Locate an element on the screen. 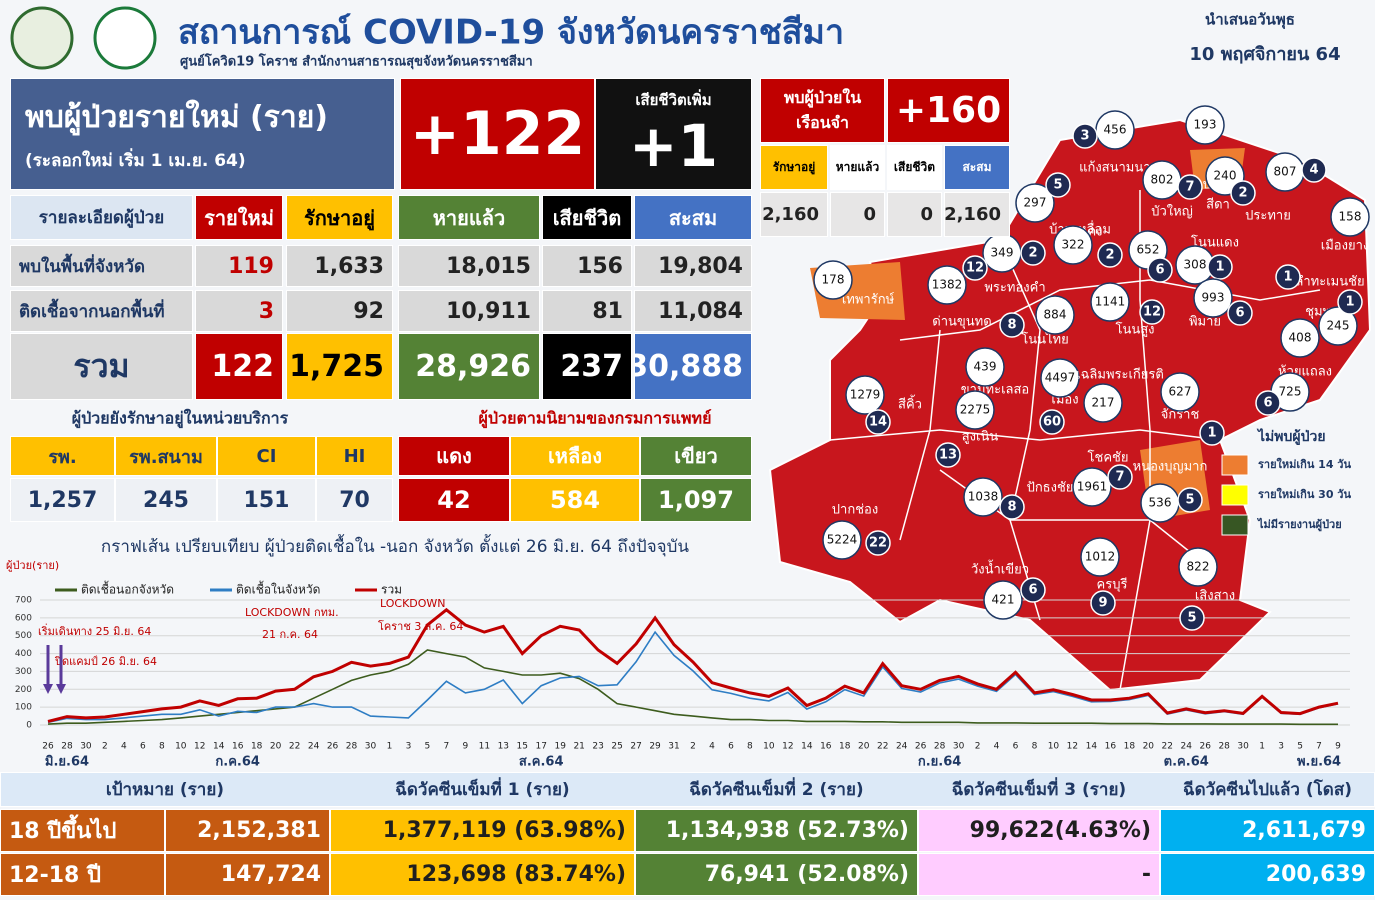 This screenshot has height=900, width=1375. date: 10 พฤศจิกายน 64 is located at coordinates (1264, 54).